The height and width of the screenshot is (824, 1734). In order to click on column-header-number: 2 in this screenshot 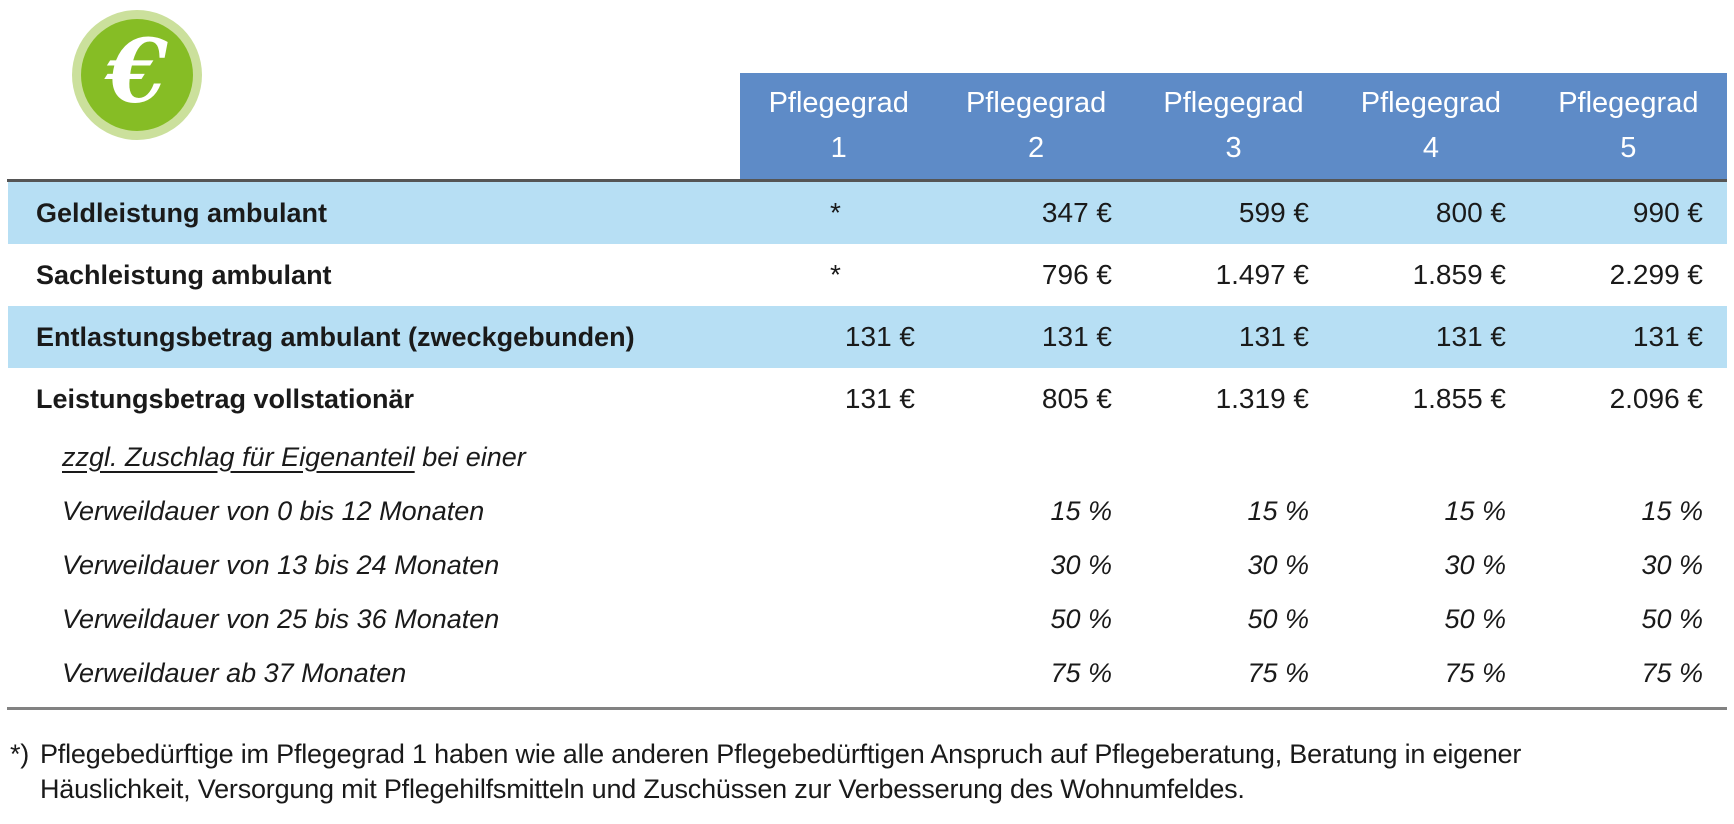, I will do `click(1036, 148)`.